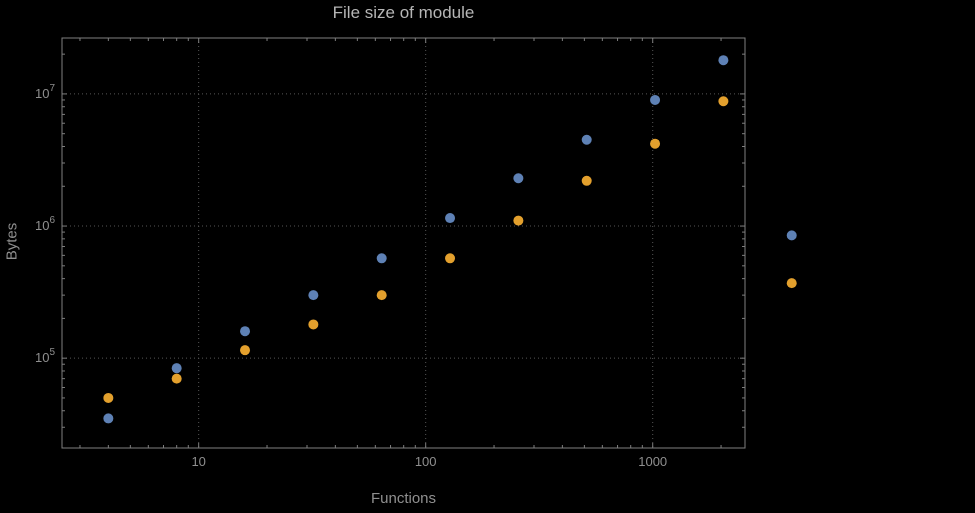 This screenshot has width=975, height=513. I want to click on x-tick-label: 1000, so click(652, 461).